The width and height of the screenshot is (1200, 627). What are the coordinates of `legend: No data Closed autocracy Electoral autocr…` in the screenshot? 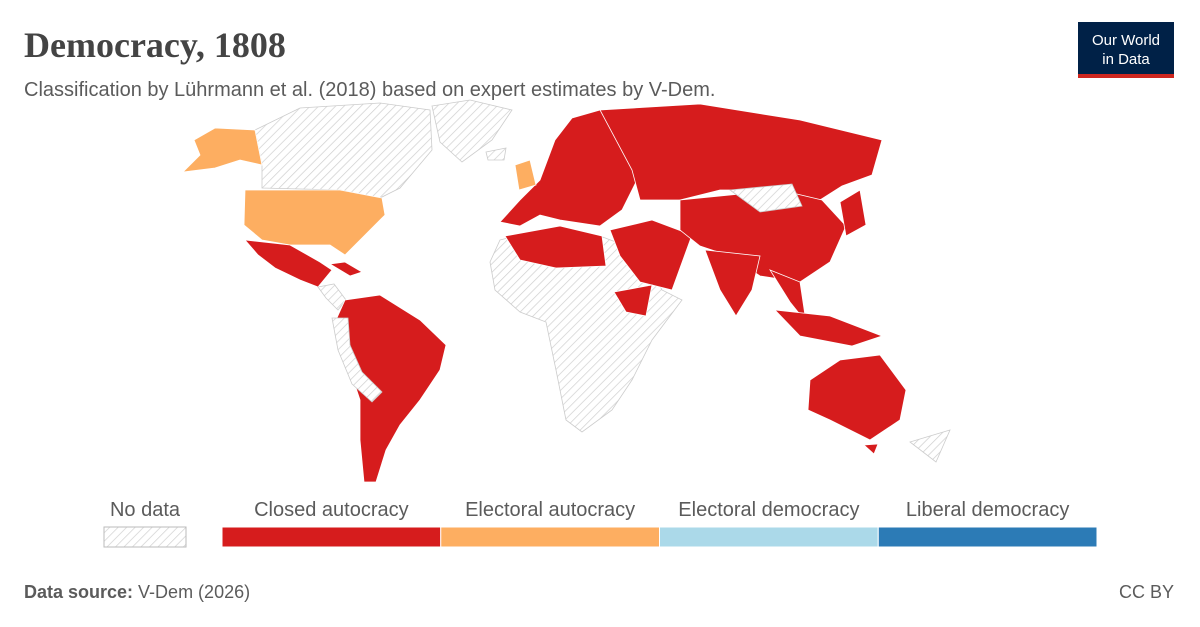 It's located at (600, 523).